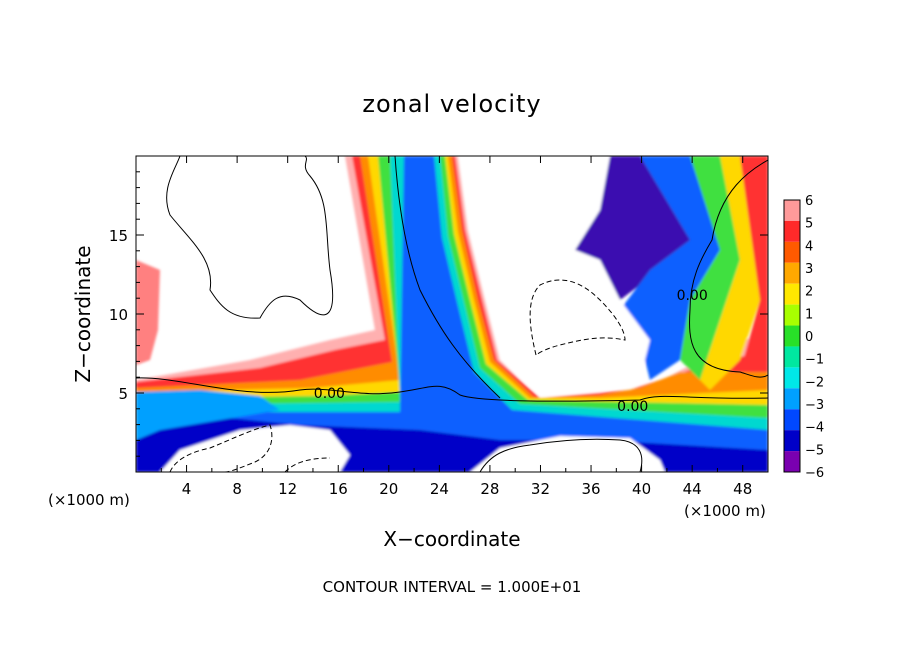 This screenshot has height=654, width=904. I want to click on colorbar-label: 4, so click(809, 246).